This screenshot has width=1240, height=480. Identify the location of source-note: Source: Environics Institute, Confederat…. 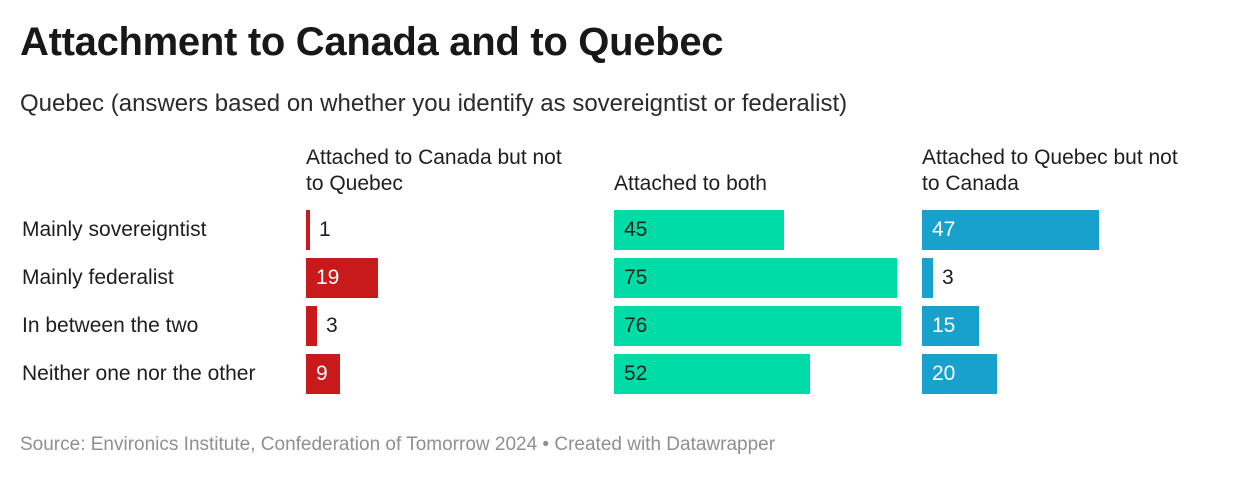
(398, 444).